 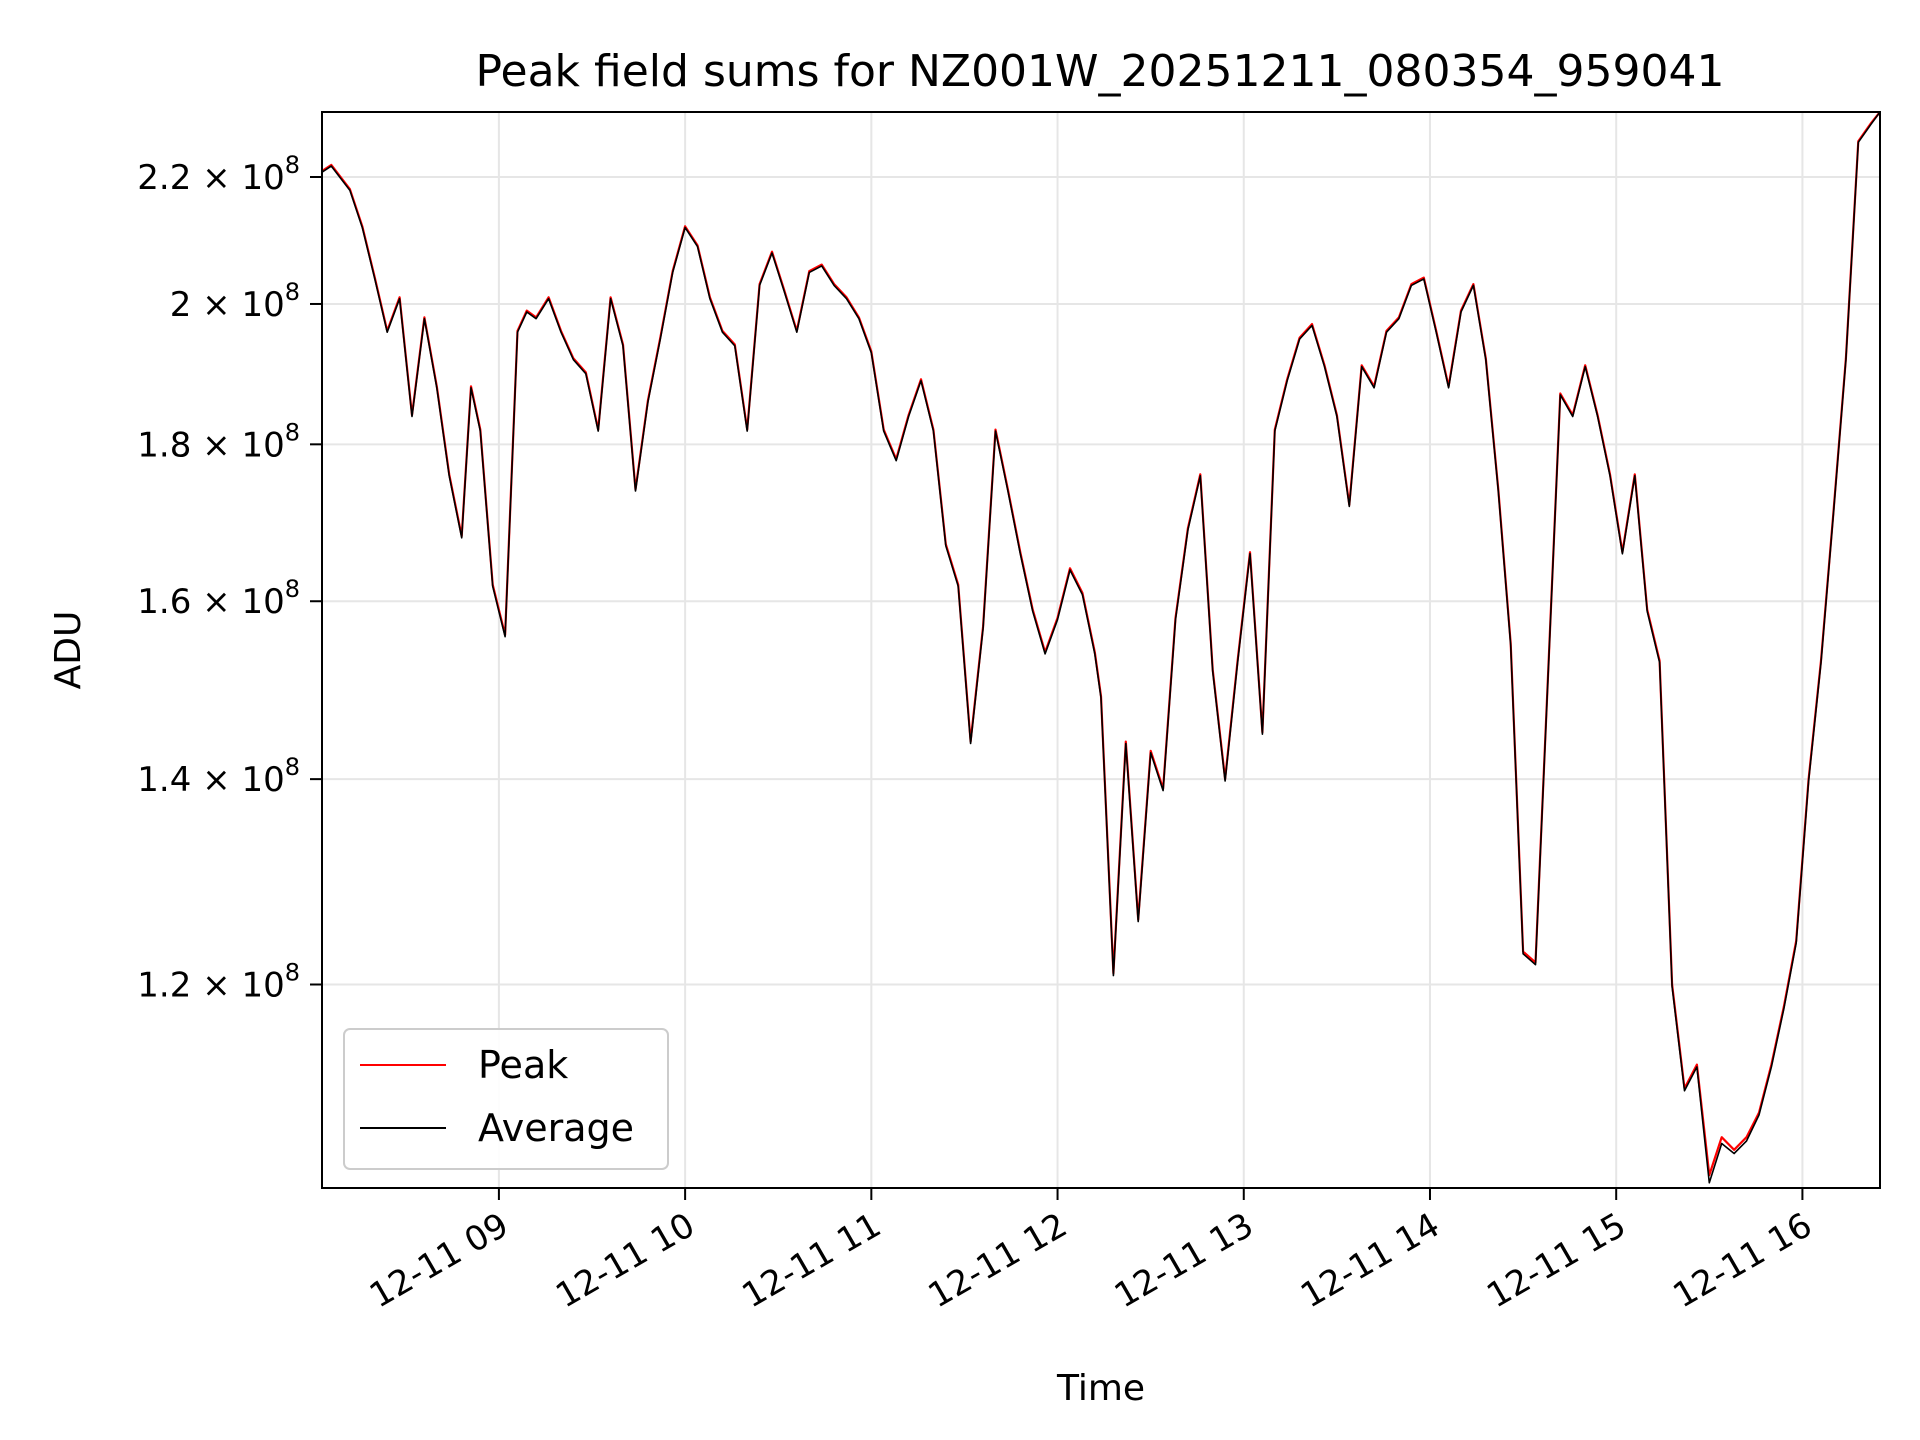 What do you see at coordinates (523, 1065) in the screenshot?
I see `legend-label-peak: Peak` at bounding box center [523, 1065].